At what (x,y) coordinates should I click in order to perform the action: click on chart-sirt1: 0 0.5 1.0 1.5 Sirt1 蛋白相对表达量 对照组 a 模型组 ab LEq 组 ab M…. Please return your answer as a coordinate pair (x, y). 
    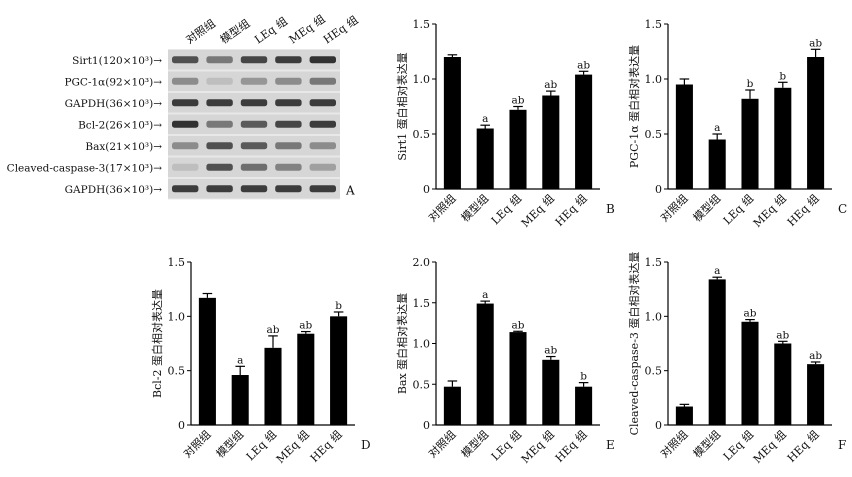
    Looking at the image, I should click on (505, 124).